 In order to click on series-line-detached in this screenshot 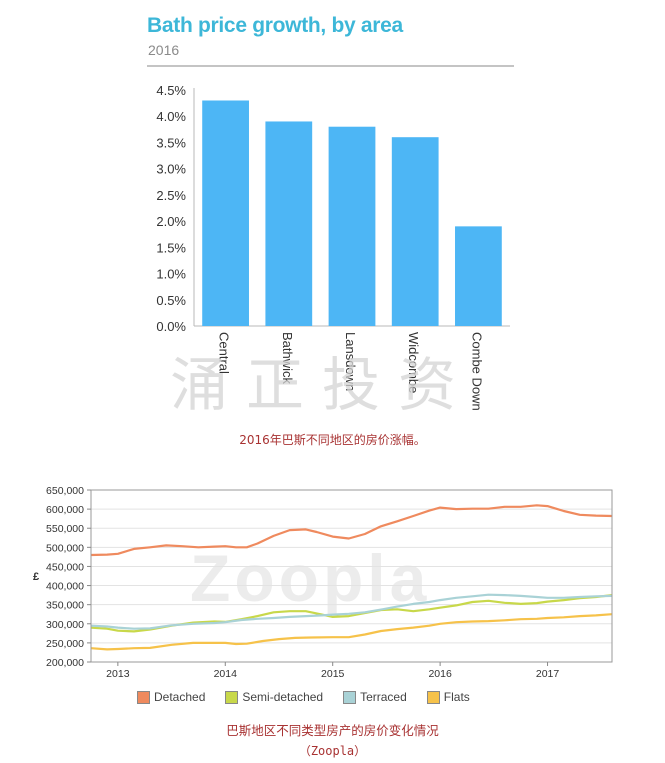, I will do `click(351, 530)`.